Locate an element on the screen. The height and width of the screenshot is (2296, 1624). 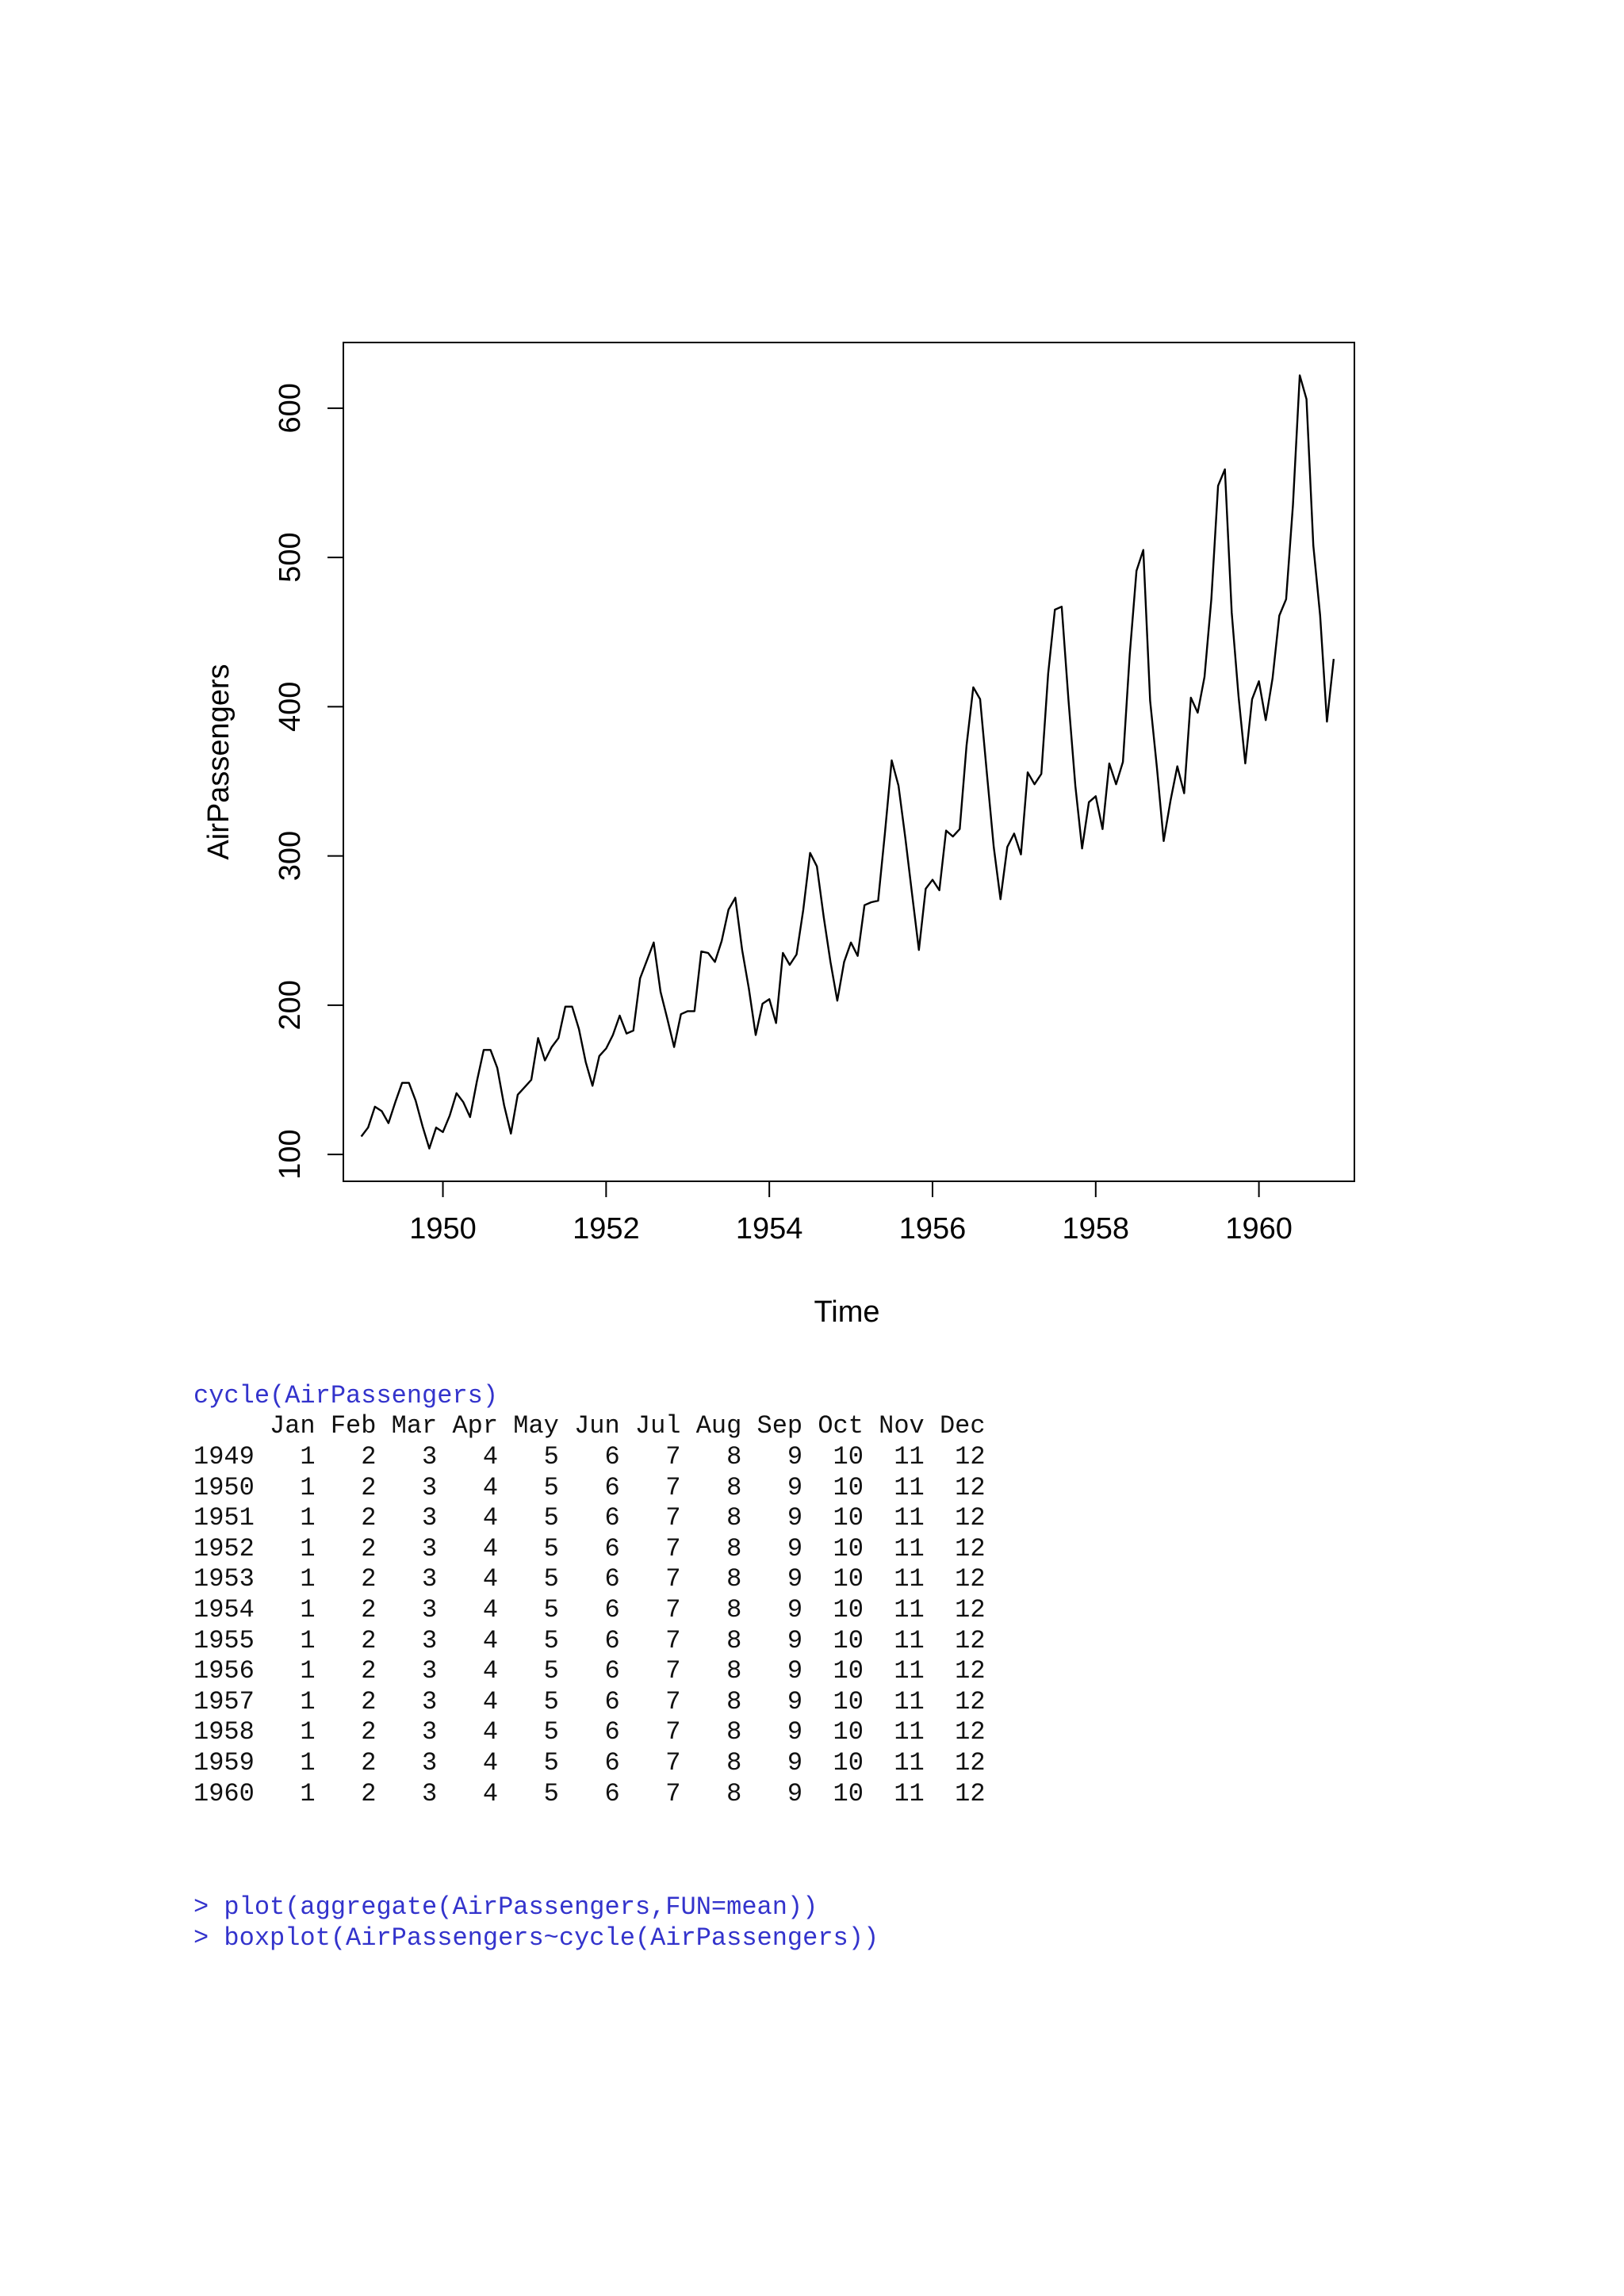
y-tick-label: 500 is located at coordinates (290, 557).